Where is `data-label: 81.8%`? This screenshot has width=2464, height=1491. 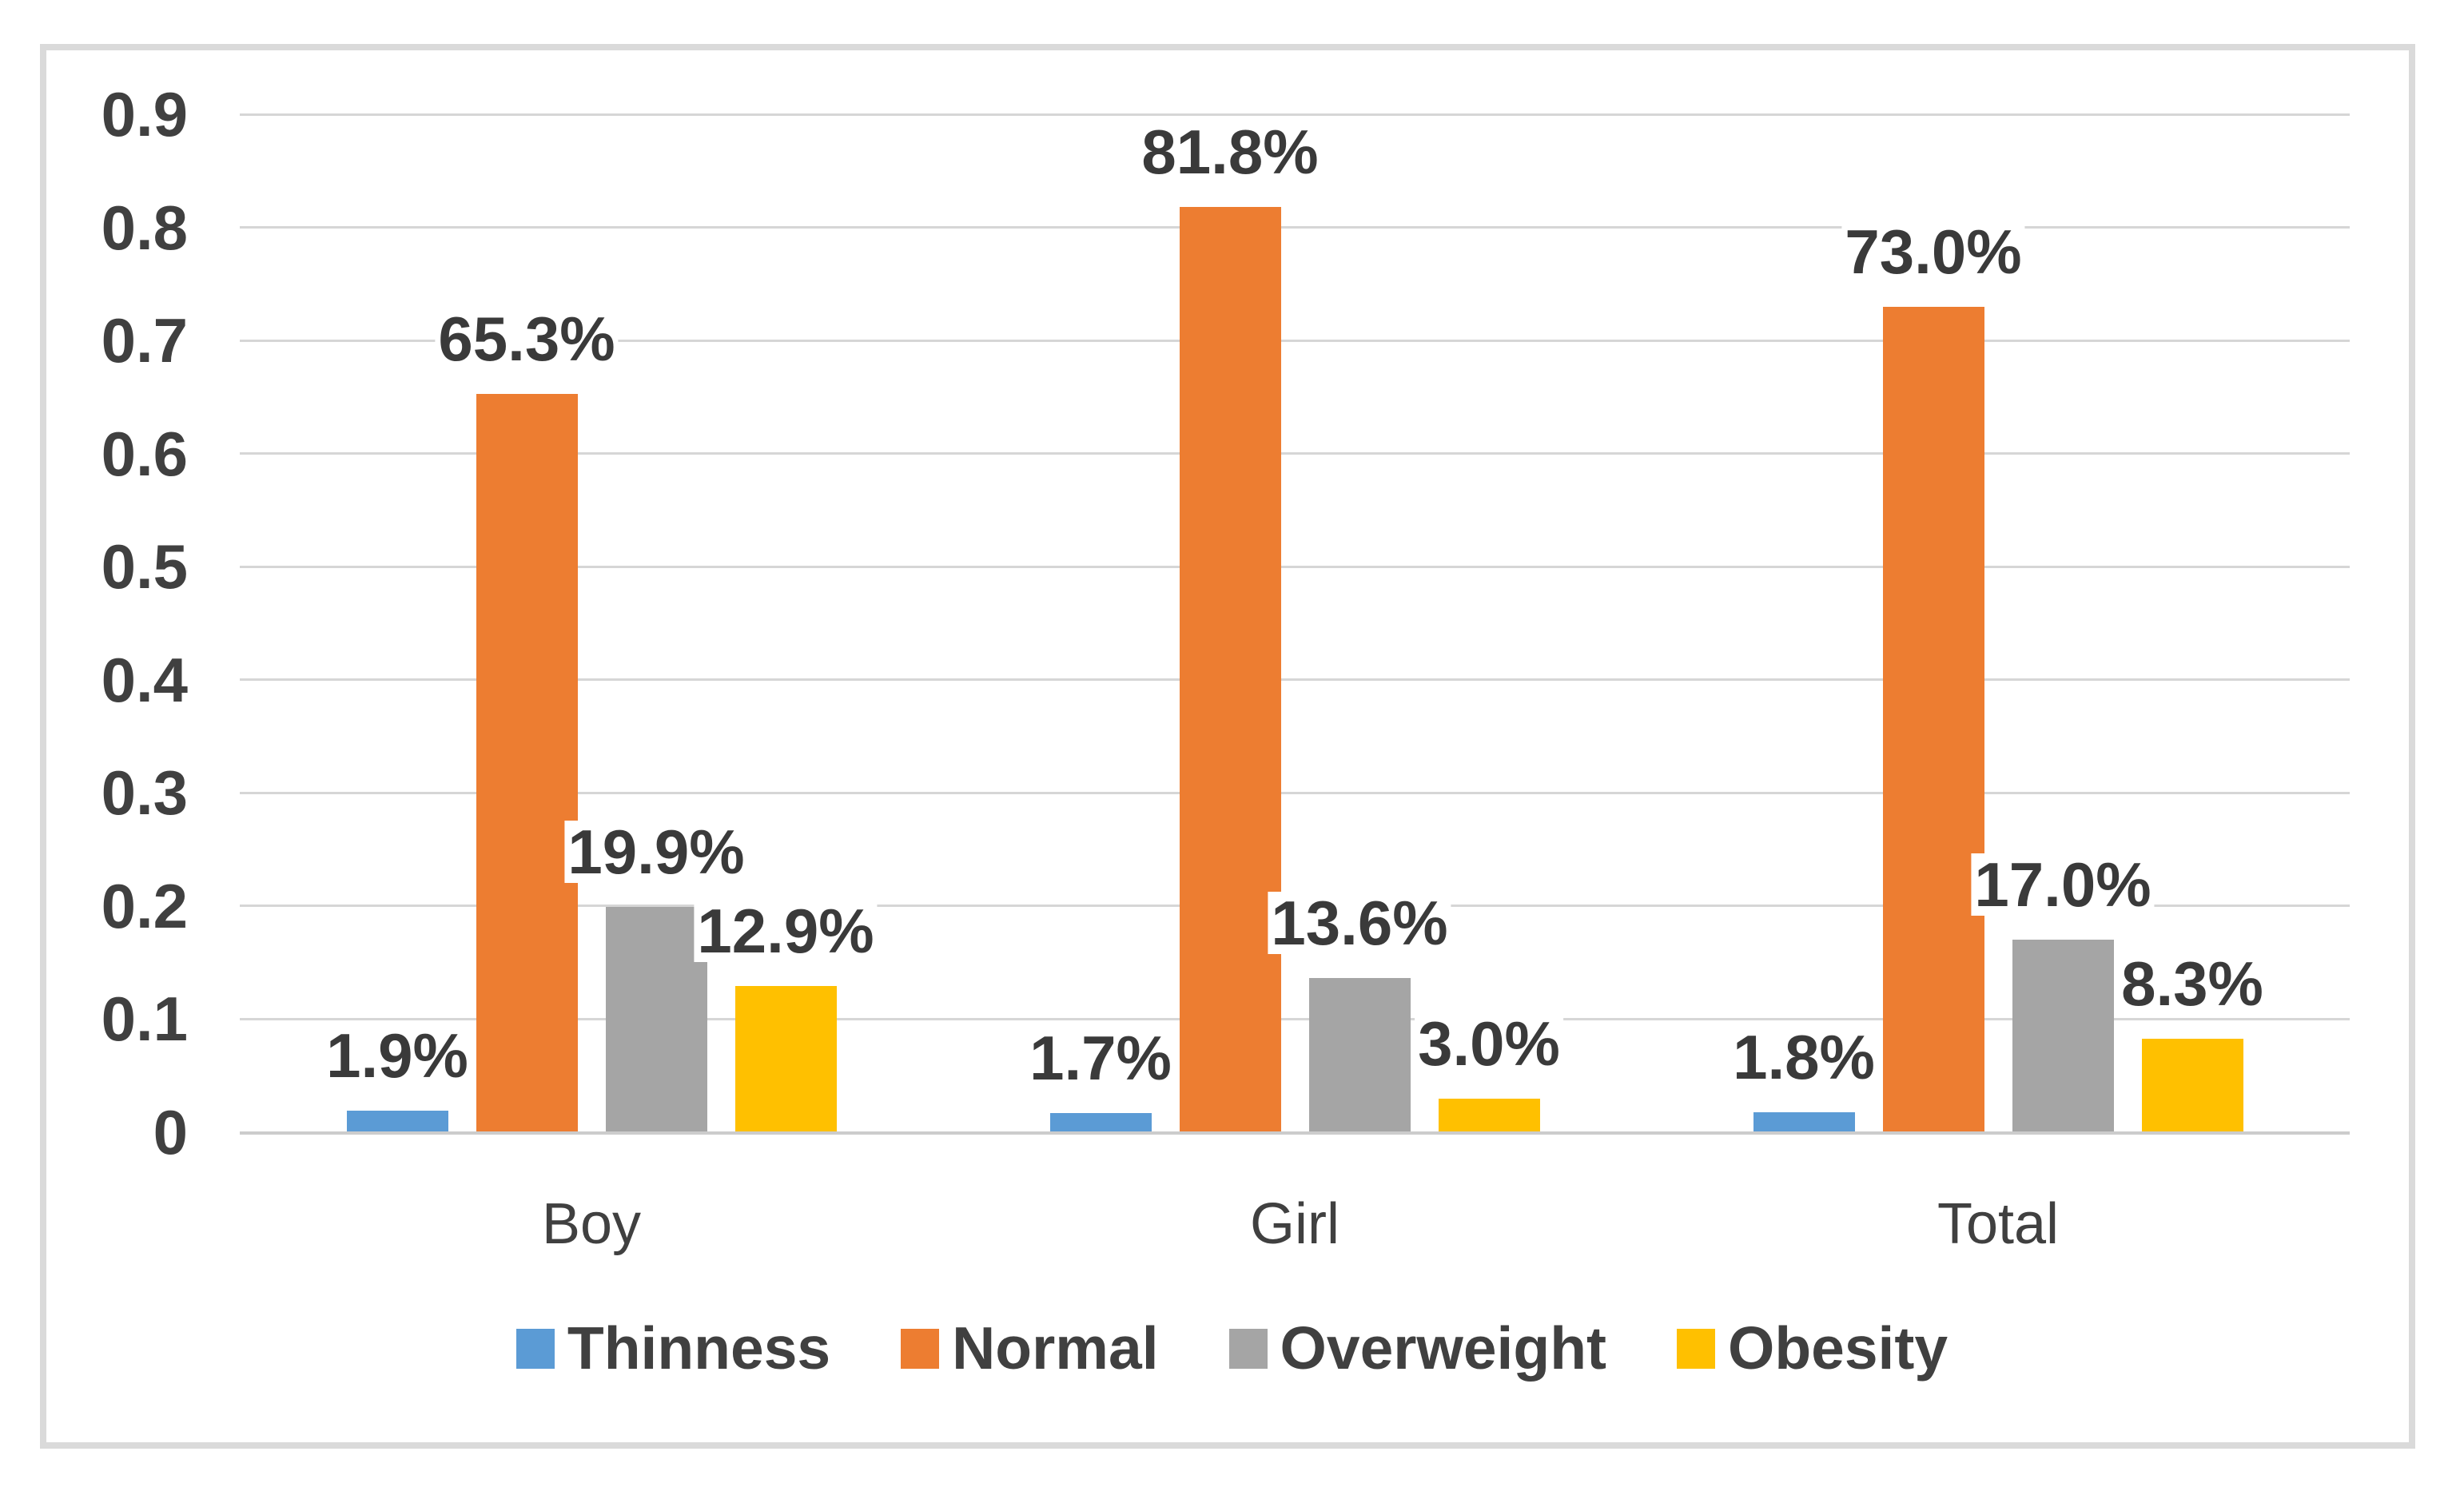
data-label: 81.8% is located at coordinates (1230, 152).